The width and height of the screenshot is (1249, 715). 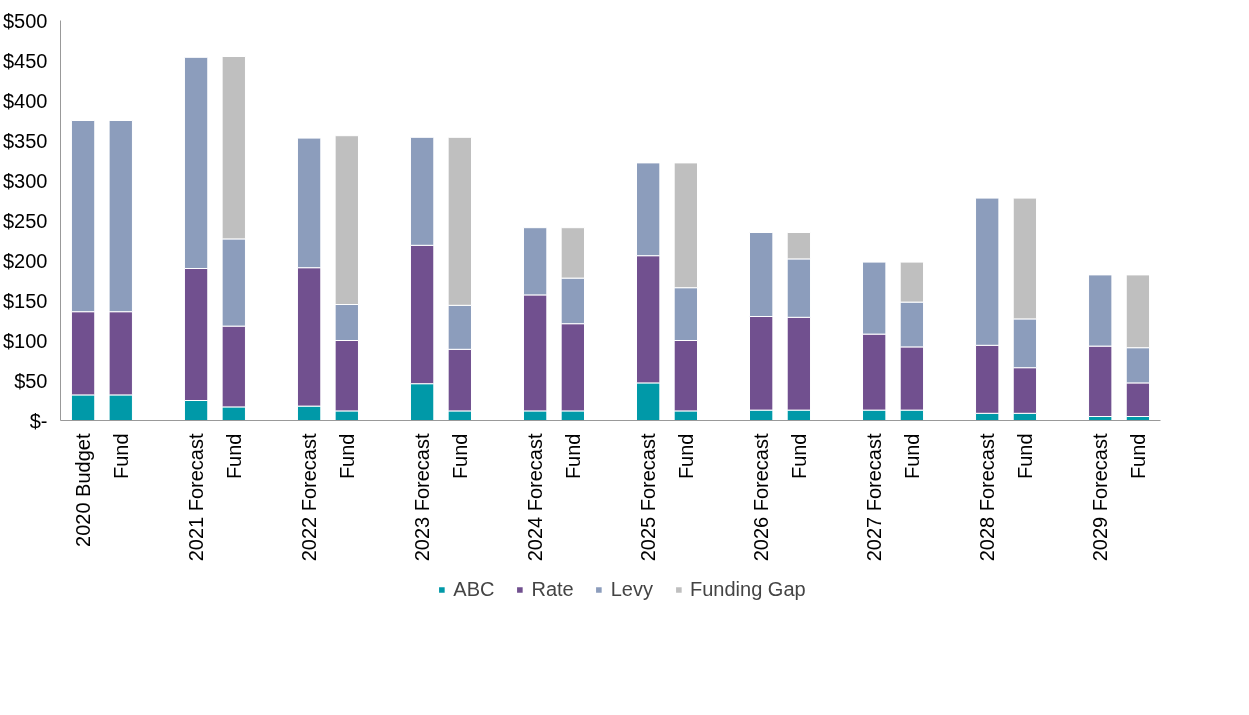 What do you see at coordinates (874, 497) in the screenshot?
I see `x-tick-label: 2027 Forecast` at bounding box center [874, 497].